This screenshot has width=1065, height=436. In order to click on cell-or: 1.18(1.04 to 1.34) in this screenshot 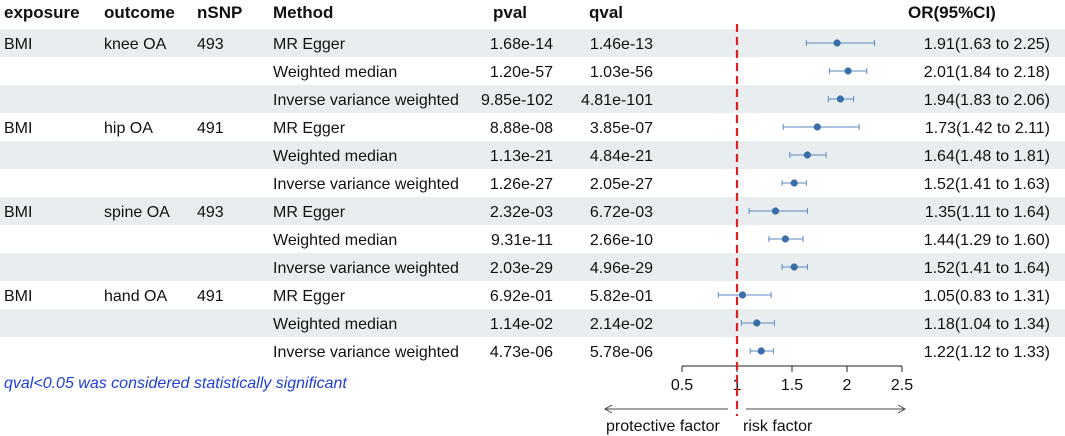, I will do `click(987, 324)`.